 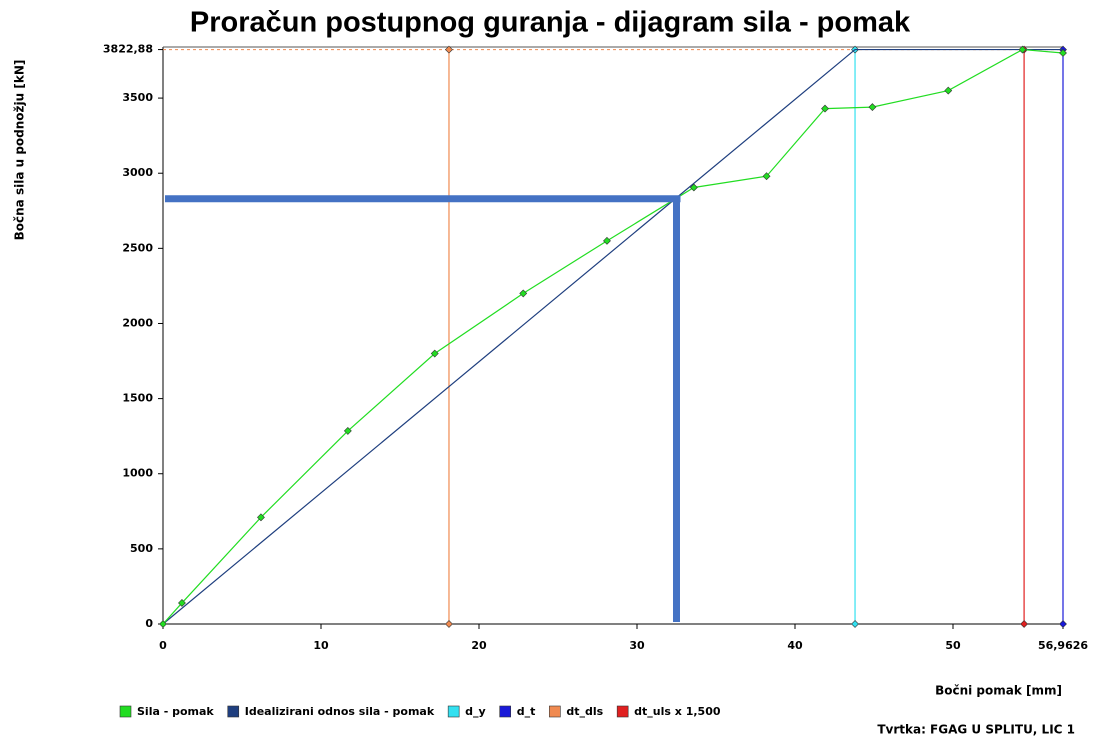 What do you see at coordinates (1063, 645) in the screenshot?
I see `x-tick-label: 56,9626` at bounding box center [1063, 645].